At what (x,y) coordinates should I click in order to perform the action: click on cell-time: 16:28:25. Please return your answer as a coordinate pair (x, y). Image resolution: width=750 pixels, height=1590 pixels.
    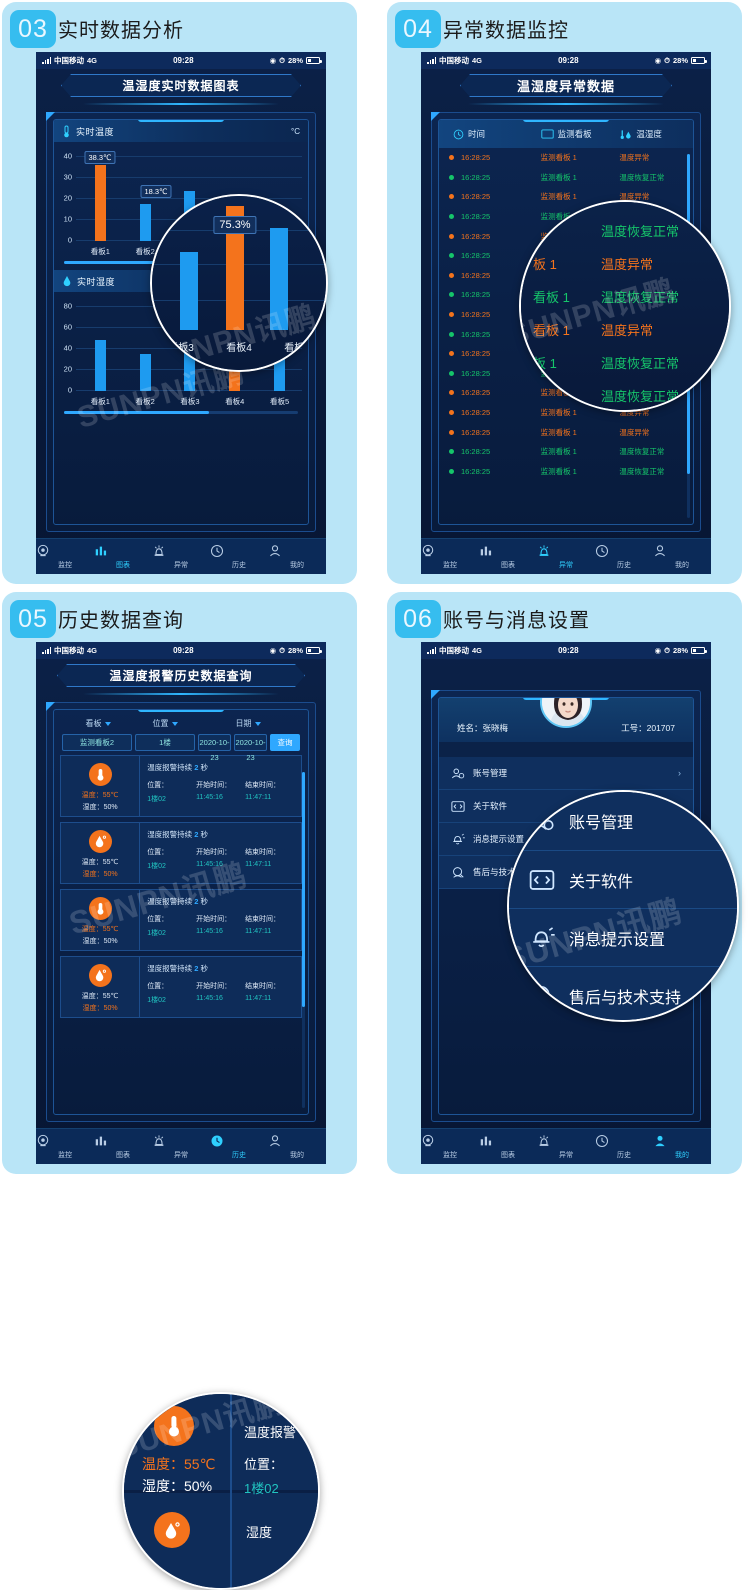
    Looking at the image, I should click on (476, 197).